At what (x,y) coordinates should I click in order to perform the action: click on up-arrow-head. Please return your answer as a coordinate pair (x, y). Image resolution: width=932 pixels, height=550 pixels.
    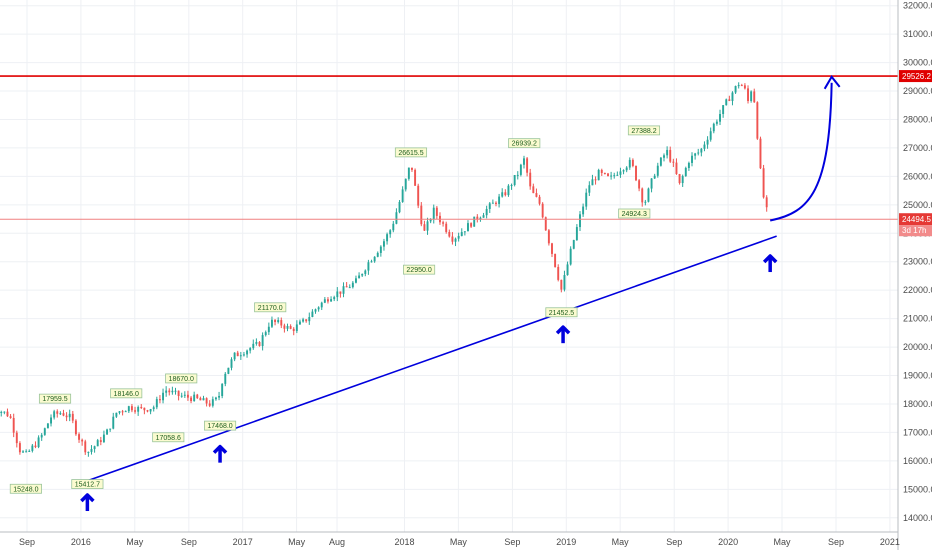
    Looking at the image, I should click on (770, 259).